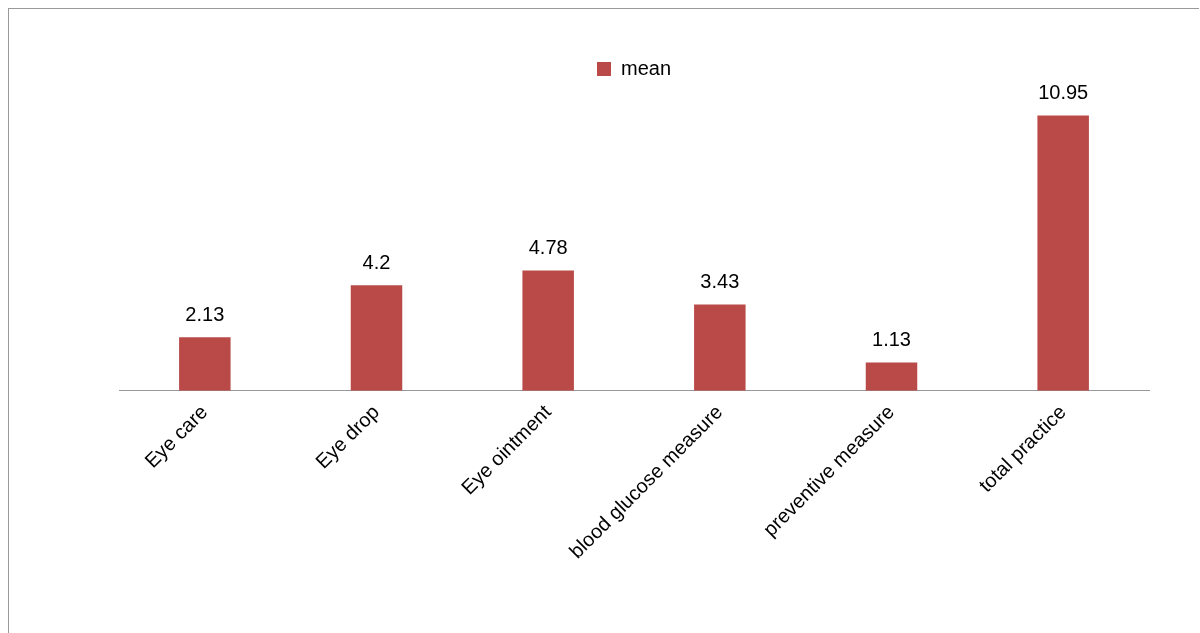 Image resolution: width=1200 pixels, height=633 pixels. I want to click on x-tick-label: Eye care, so click(176, 436).